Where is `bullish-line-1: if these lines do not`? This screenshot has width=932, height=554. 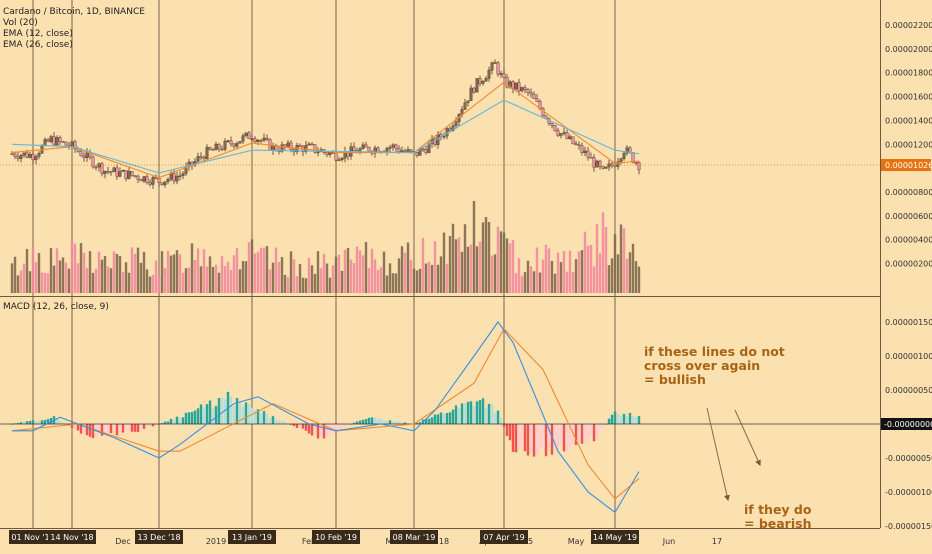 bullish-line-1: if these lines do not is located at coordinates (714, 351).